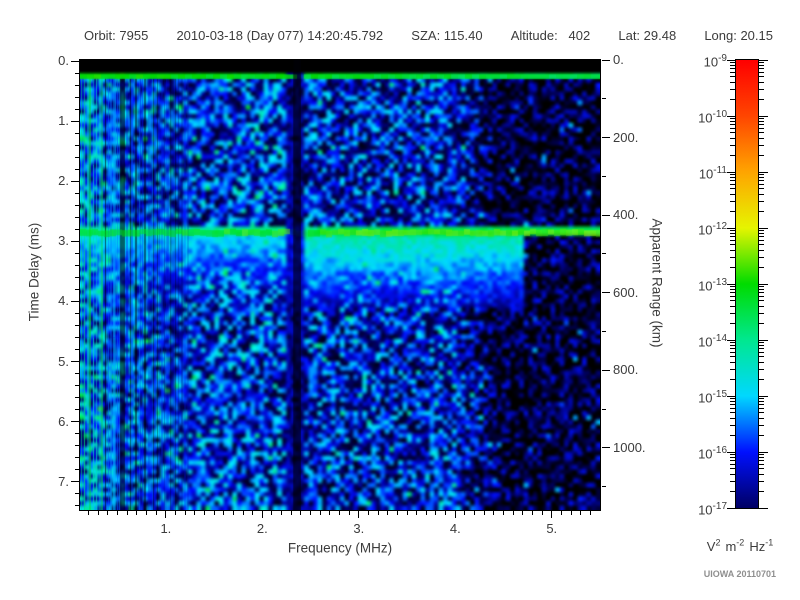 This screenshot has width=800, height=600. I want to click on unit-v: V, so click(711, 547).